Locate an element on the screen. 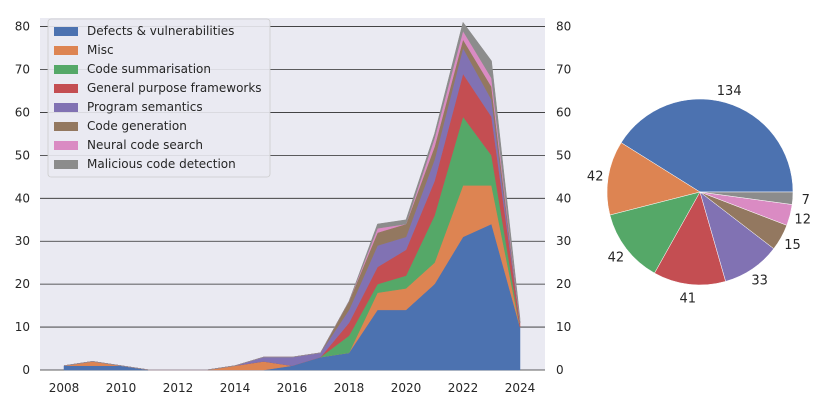 This screenshot has width=830, height=409. legend-label: Code generation is located at coordinates (137, 126).